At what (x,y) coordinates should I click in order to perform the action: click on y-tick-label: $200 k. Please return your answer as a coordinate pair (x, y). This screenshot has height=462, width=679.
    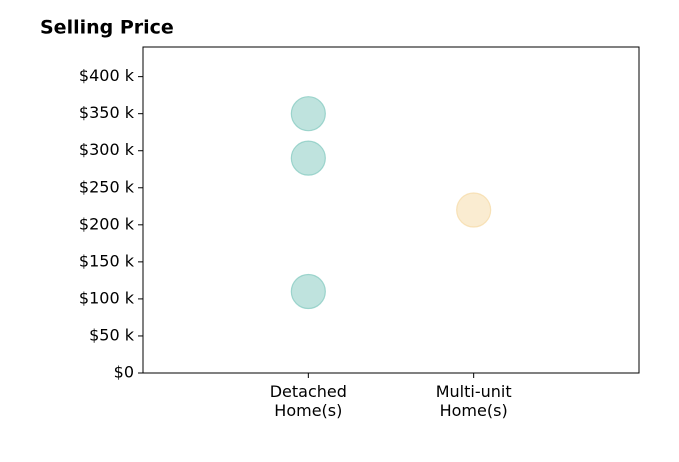
    Looking at the image, I should click on (107, 223).